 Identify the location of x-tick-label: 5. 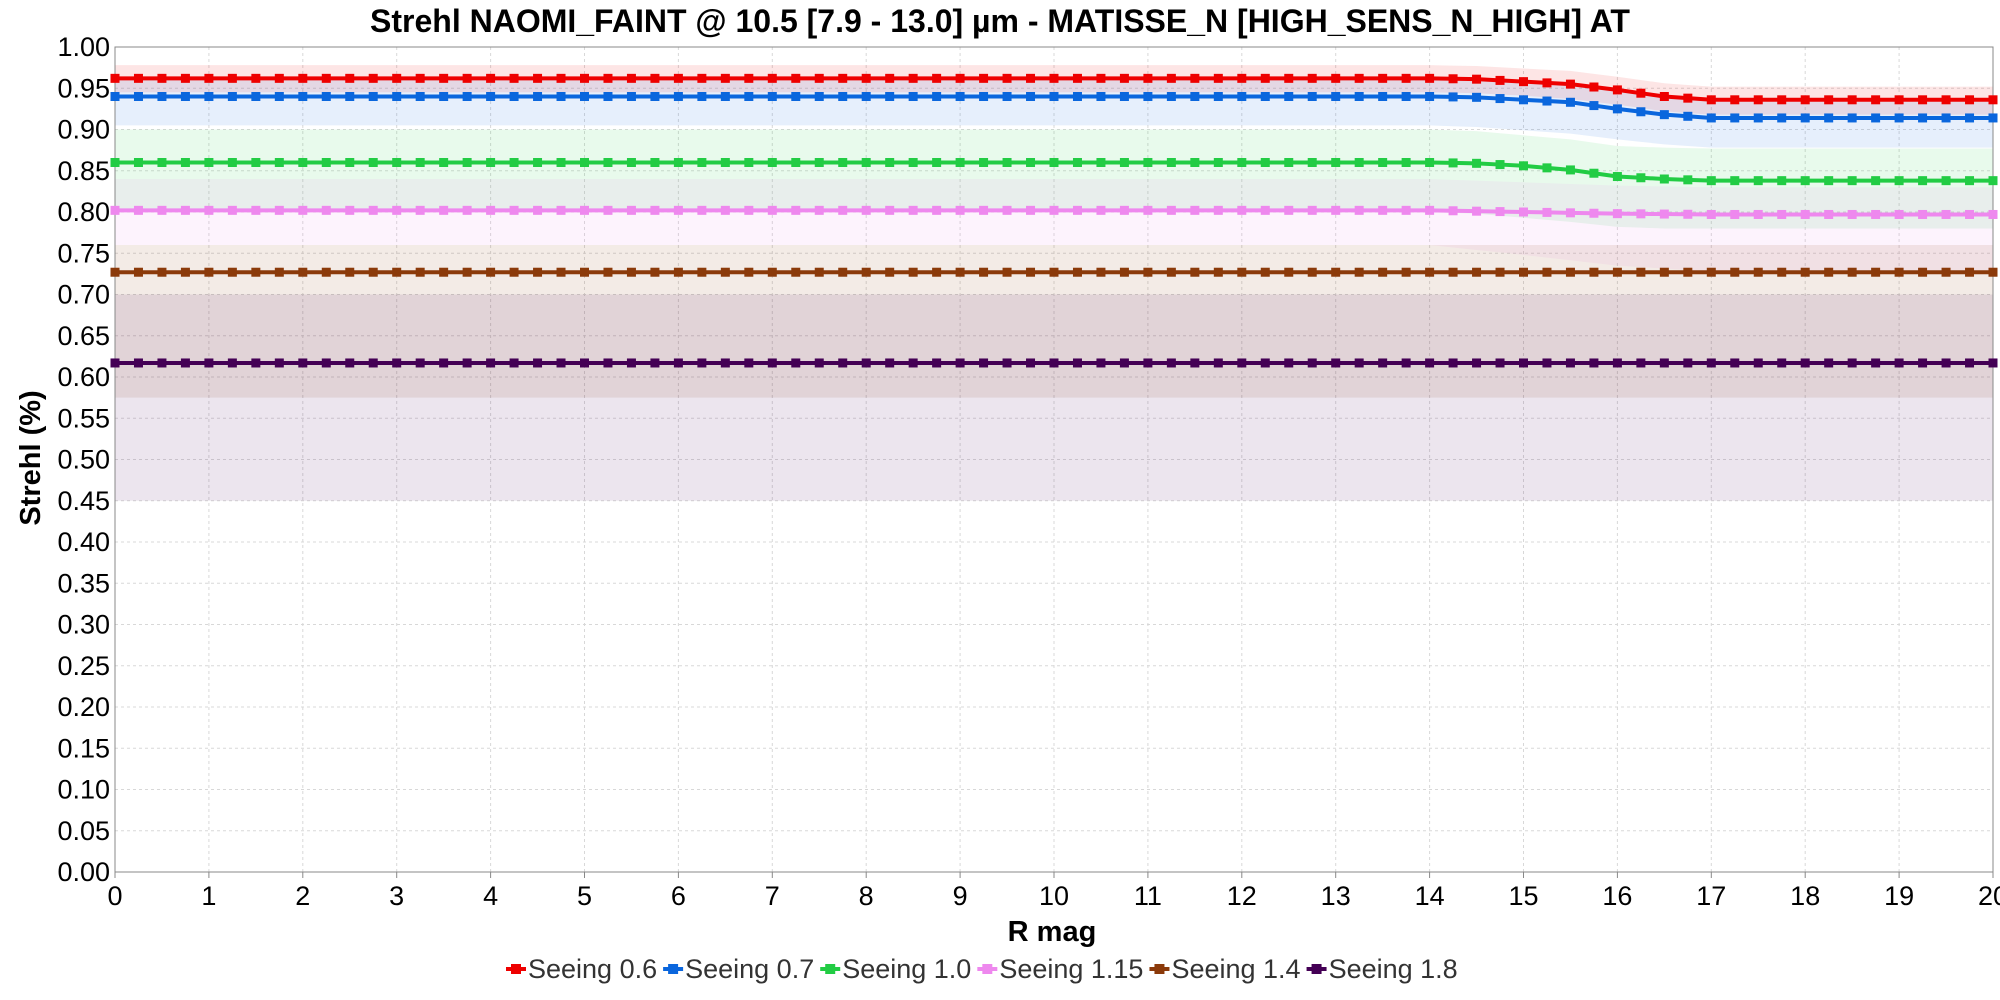
(584, 896).